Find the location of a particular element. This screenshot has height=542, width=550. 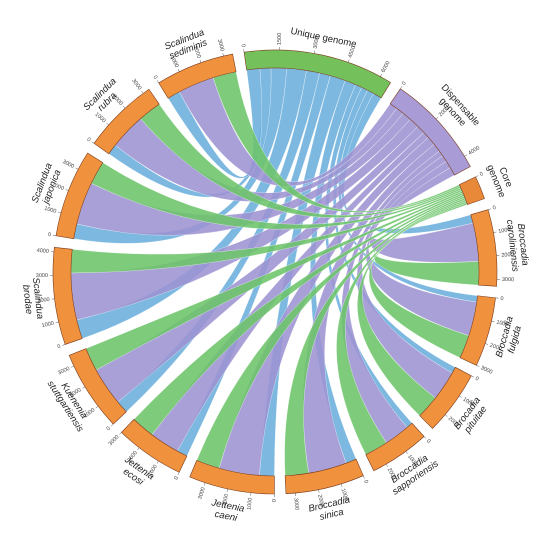

segment-name-line: Scalindua is located at coordinates (38, 298).